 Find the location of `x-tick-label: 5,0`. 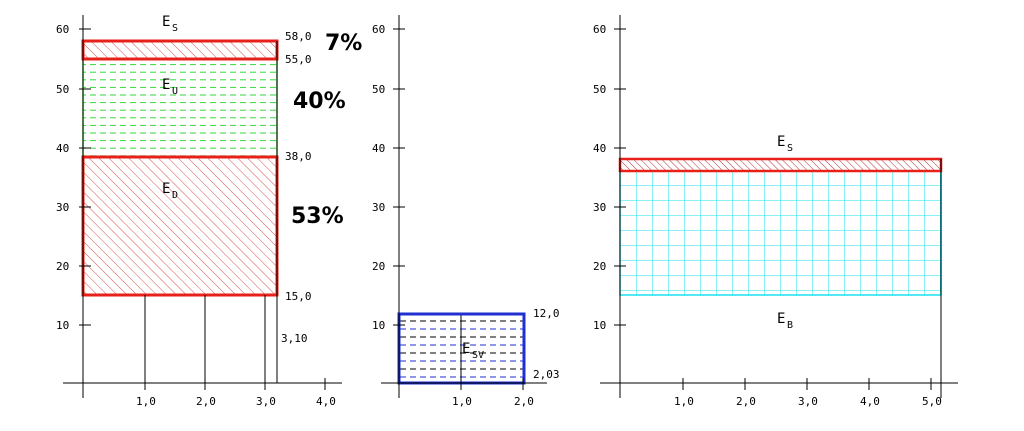

x-tick-label: 5,0 is located at coordinates (932, 401).